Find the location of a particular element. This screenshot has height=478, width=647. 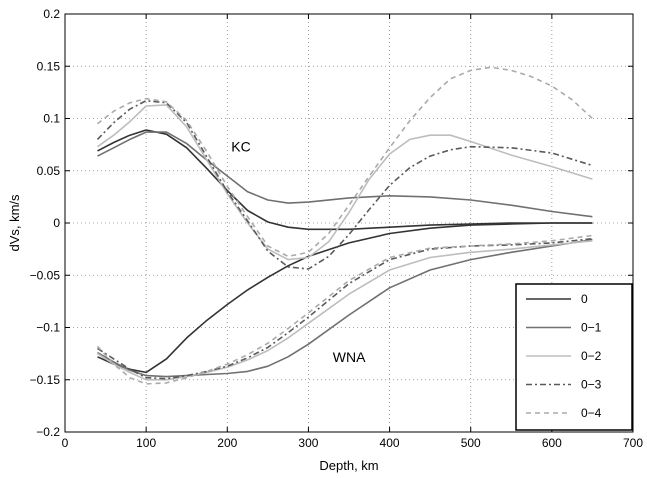

y-tick-label: −0.1 is located at coordinates (48, 328).